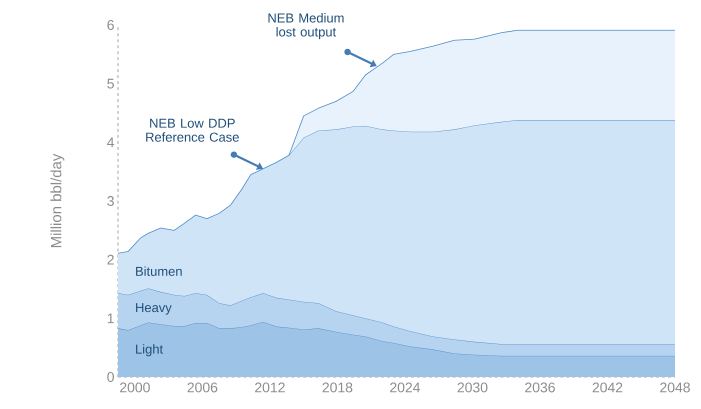 The image size is (701, 409). Describe the element at coordinates (270, 387) in the screenshot. I see `x-tick-label: 2012` at that location.